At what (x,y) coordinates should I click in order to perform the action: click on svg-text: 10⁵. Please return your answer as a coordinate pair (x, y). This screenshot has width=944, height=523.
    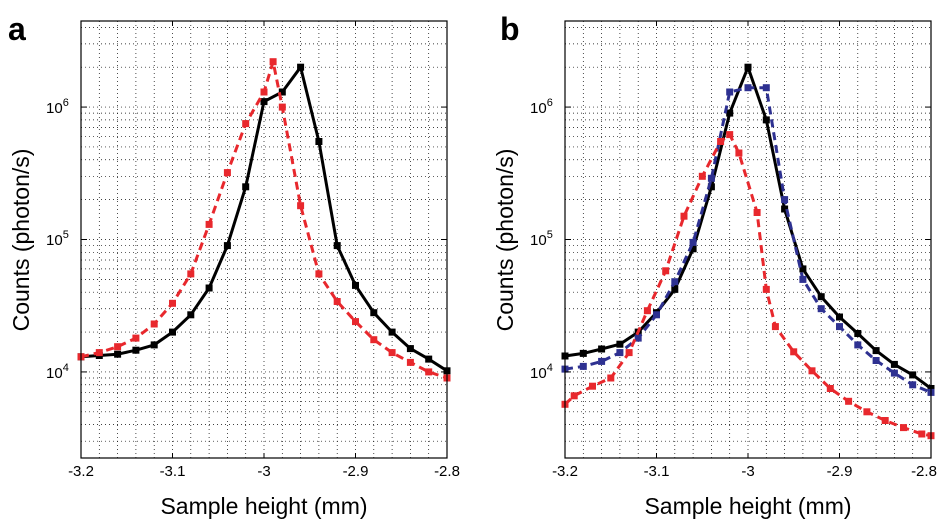
    Looking at the image, I should click on (57, 239).